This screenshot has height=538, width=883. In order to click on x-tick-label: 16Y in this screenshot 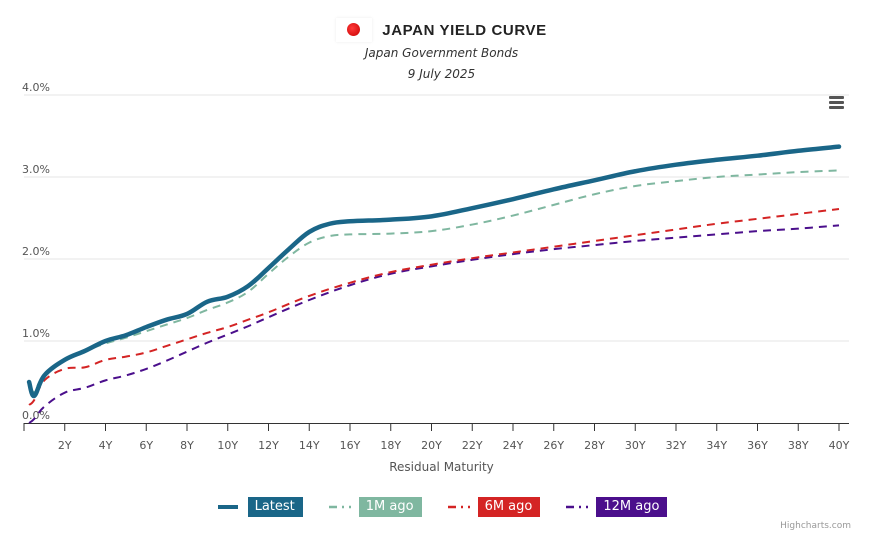, I will do `click(350, 445)`.